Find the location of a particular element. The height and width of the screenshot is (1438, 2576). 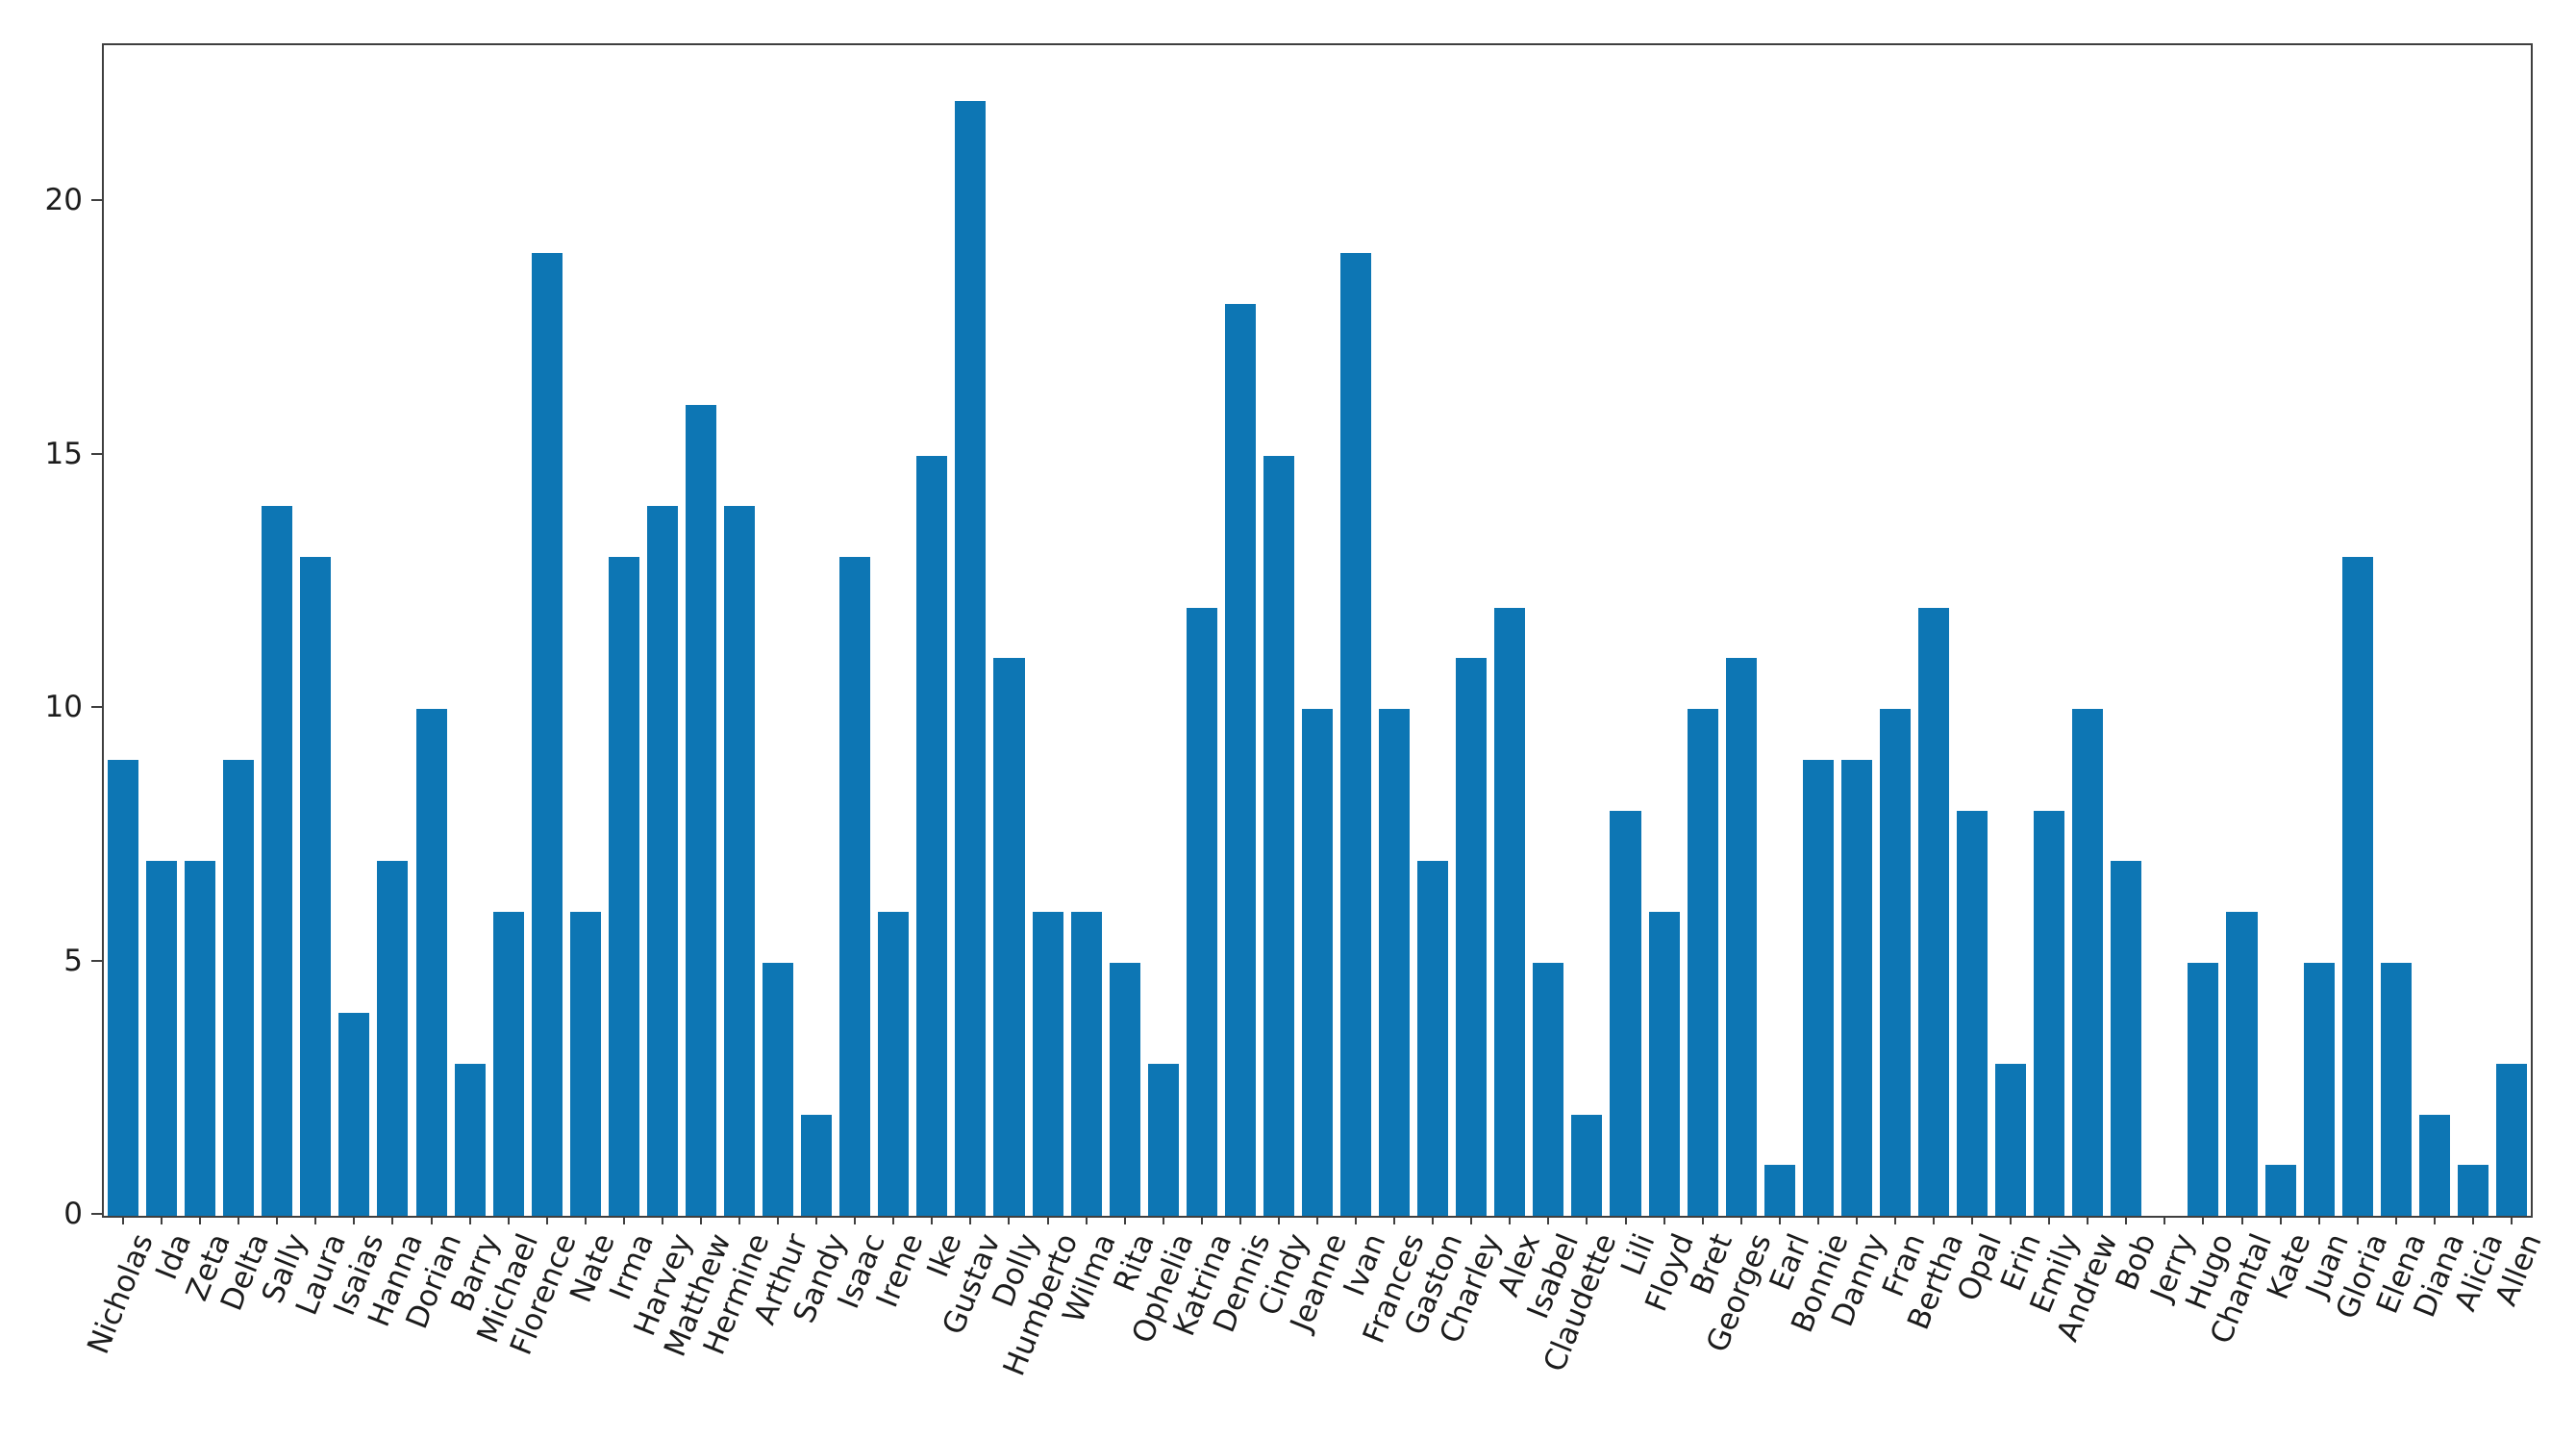

y-tick-label: 15 is located at coordinates (63, 453).